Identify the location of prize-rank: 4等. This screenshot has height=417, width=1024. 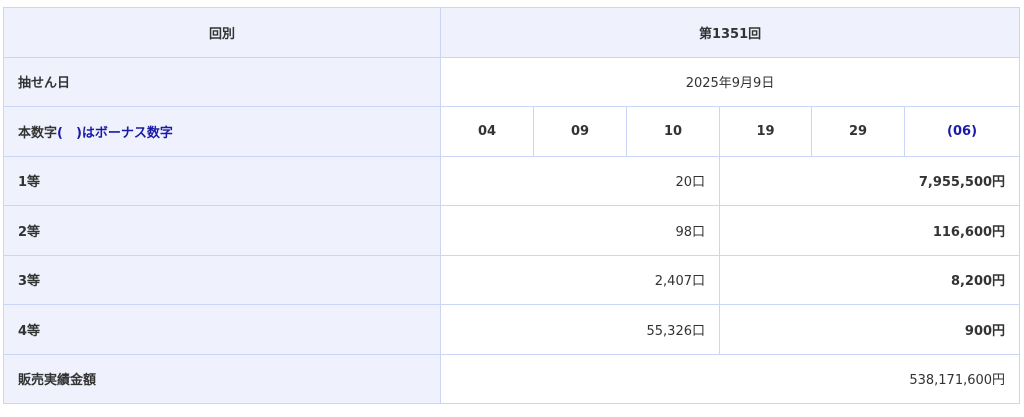
(222, 329).